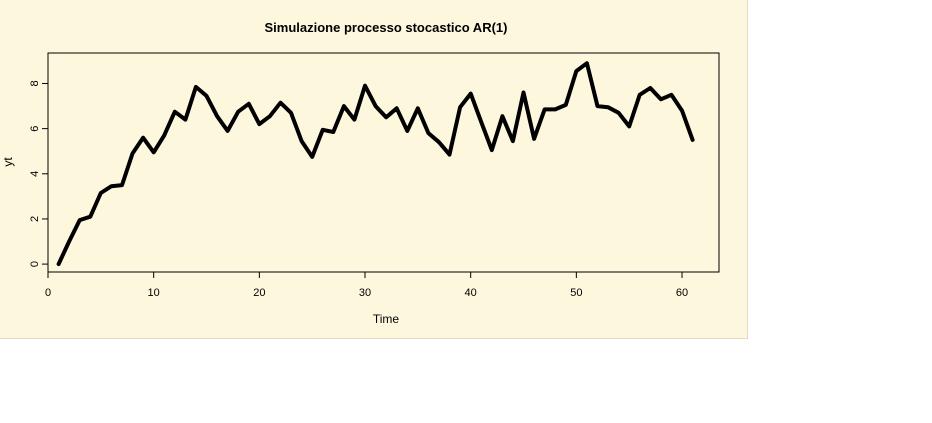 Image resolution: width=932 pixels, height=423 pixels. Describe the element at coordinates (365, 293) in the screenshot. I see `x-tick-label: 30` at that location.